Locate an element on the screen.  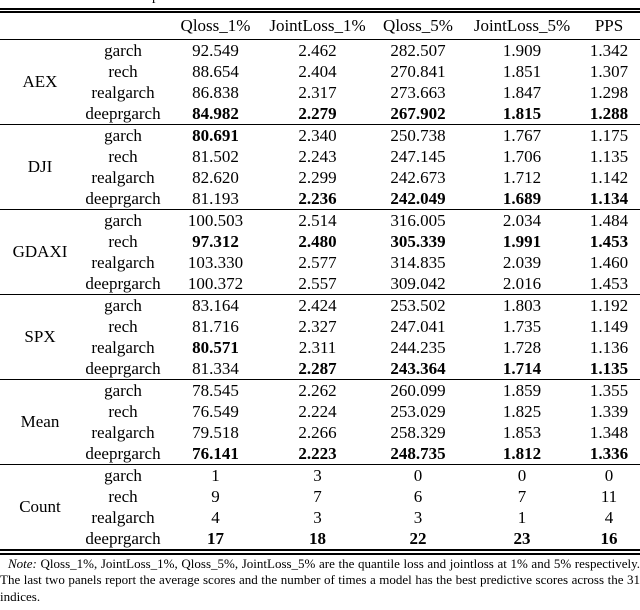
value-cell: 244.235 is located at coordinates (418, 347).